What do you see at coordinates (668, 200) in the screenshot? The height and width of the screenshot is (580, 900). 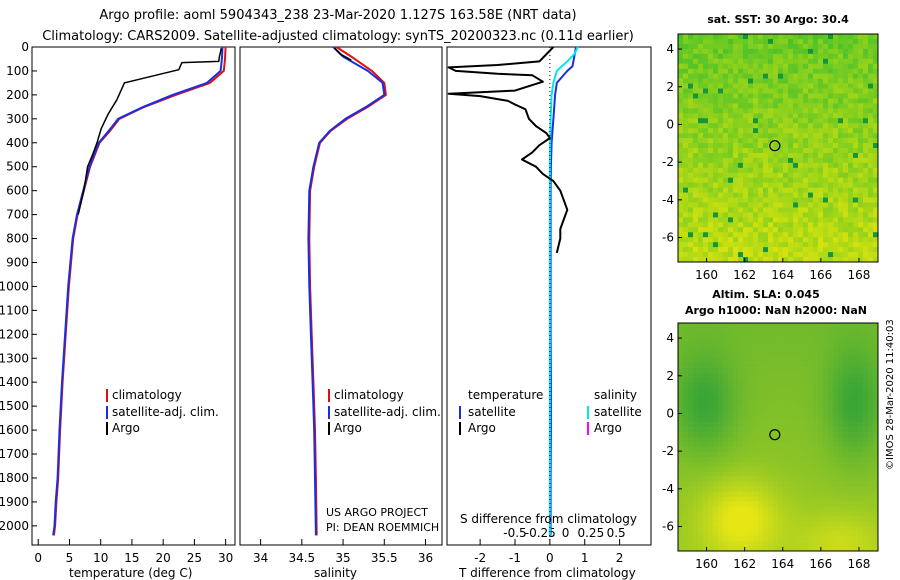 I see `lat-tick-label: -4` at bounding box center [668, 200].